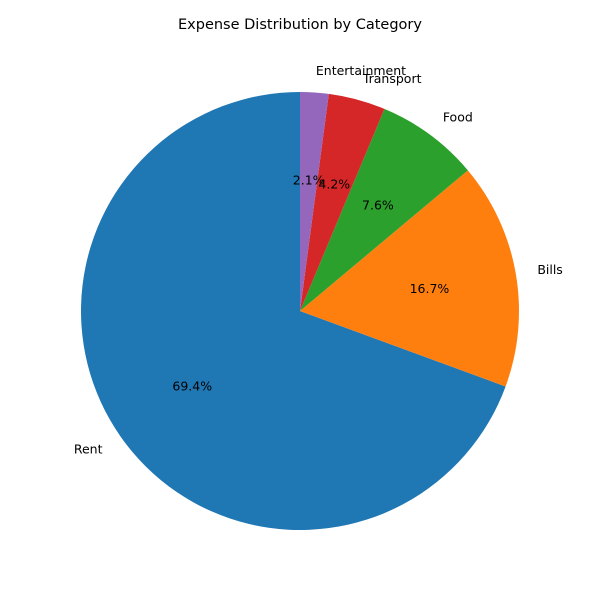  Describe the element at coordinates (361, 70) in the screenshot. I see `category-label-entertainment: Entertainment` at that location.